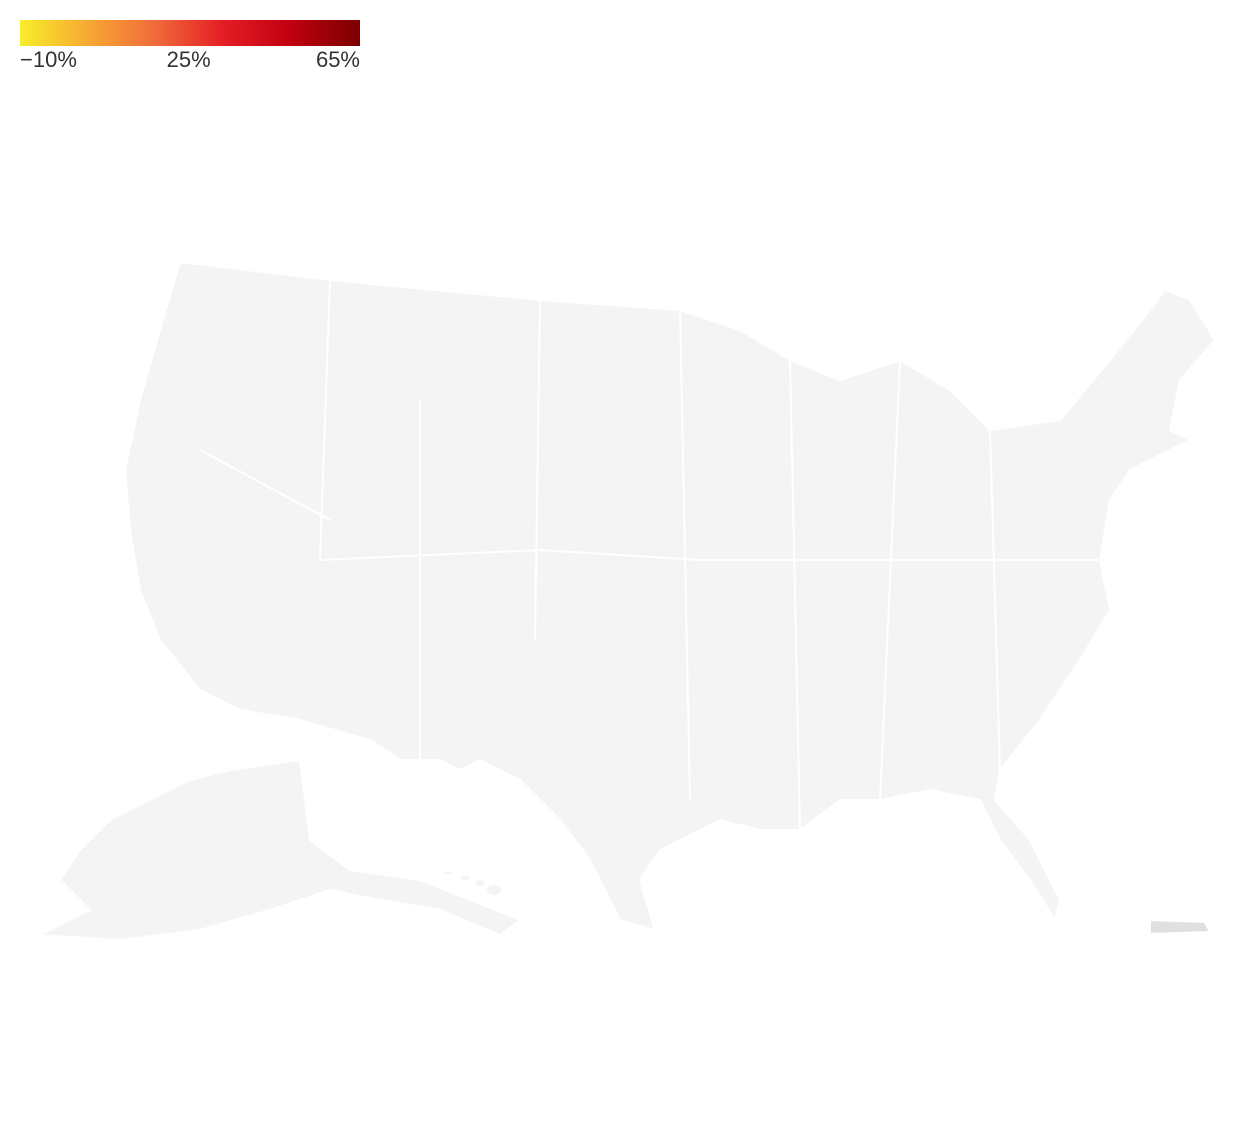 The image size is (1240, 1132). What do you see at coordinates (190, 33) in the screenshot?
I see `legend-gradient` at bounding box center [190, 33].